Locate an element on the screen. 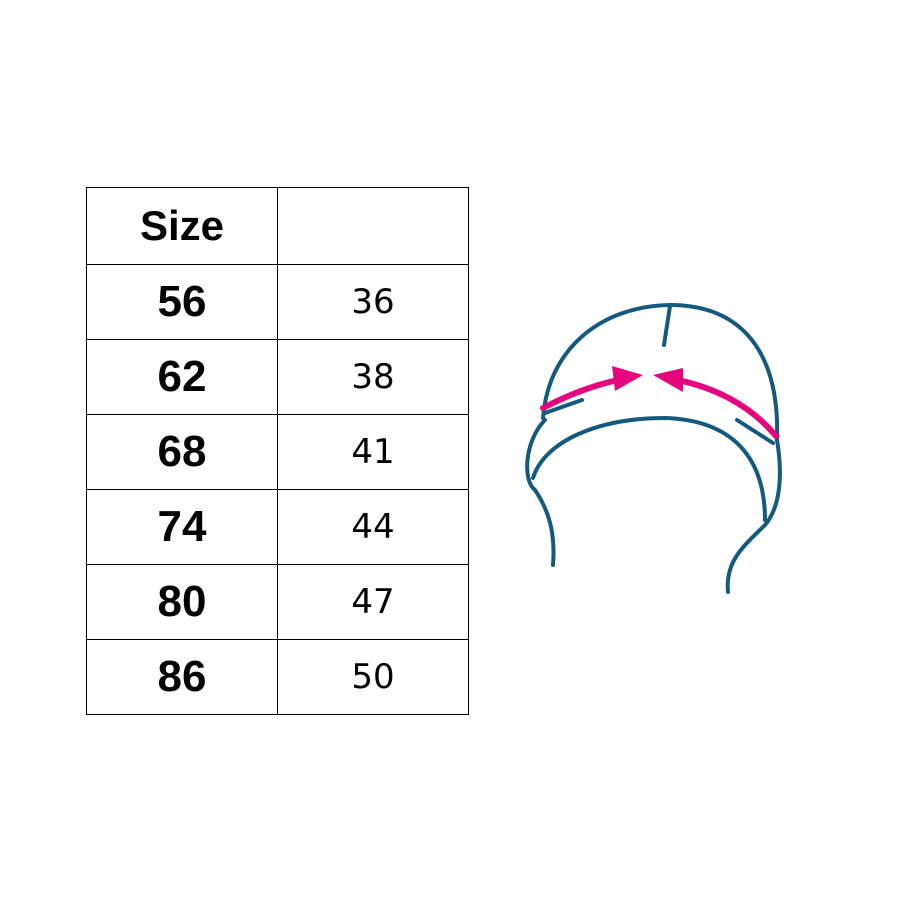 The height and width of the screenshot is (900, 900). measurement-arrows is located at coordinates (659, 402).